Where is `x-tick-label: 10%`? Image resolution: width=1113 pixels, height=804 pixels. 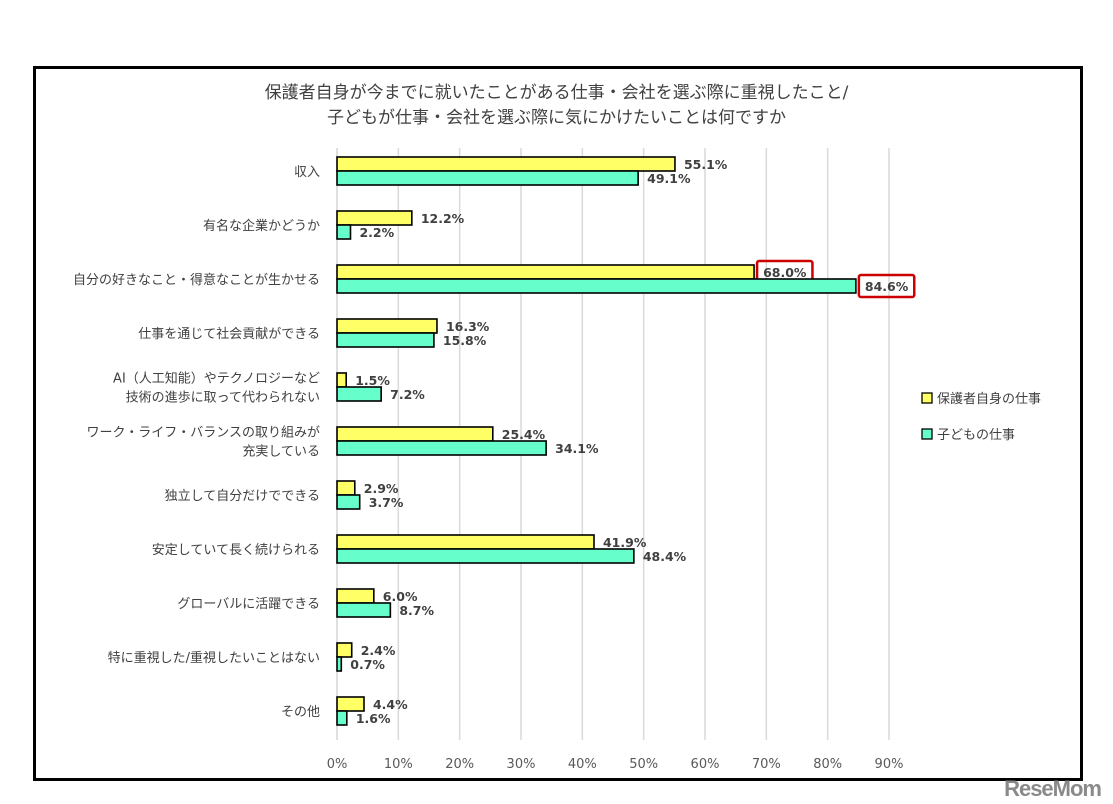 x-tick-label: 10% is located at coordinates (398, 764).